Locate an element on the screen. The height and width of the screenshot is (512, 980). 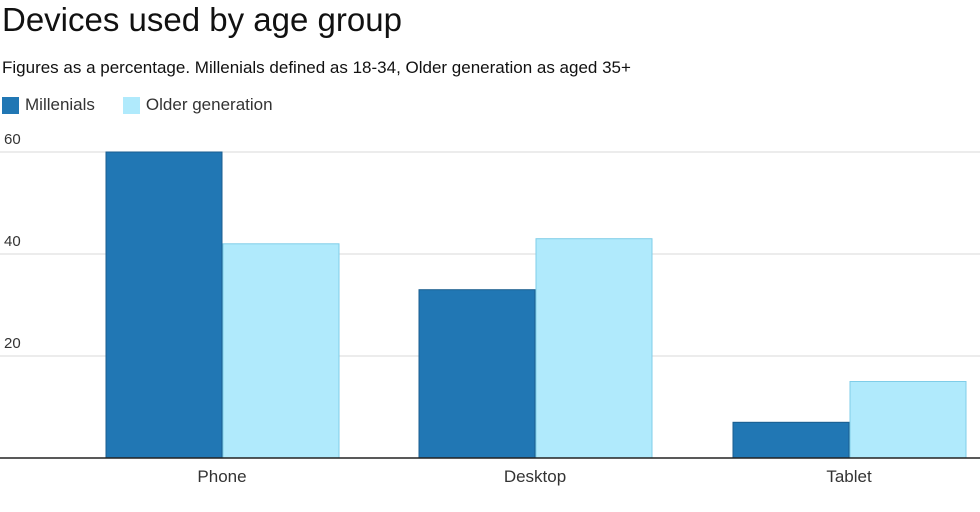
legend-label-older-generation: Older generation is located at coordinates (209, 104).